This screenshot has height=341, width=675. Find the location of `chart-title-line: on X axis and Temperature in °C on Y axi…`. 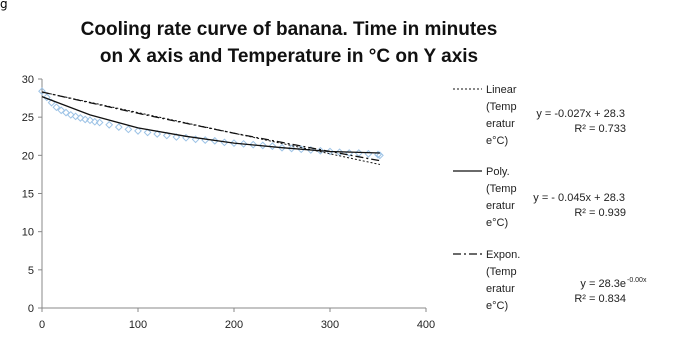

chart-title-line: on X axis and Temperature in °C on Y axi… is located at coordinates (289, 56).